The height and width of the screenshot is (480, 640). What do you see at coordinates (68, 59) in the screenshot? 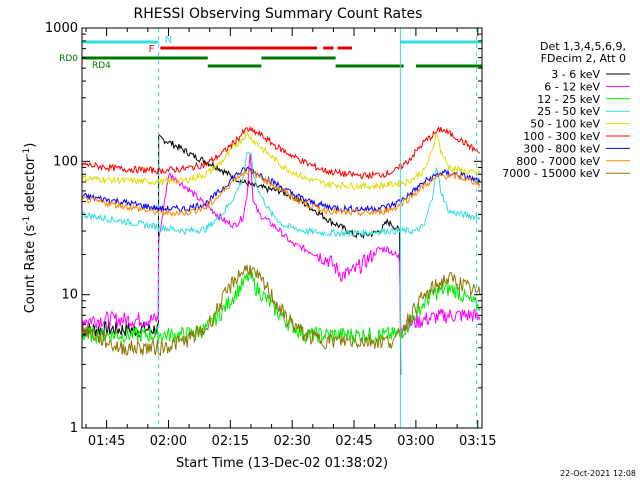
I see `flag-bar-label: RD0` at bounding box center [68, 59].